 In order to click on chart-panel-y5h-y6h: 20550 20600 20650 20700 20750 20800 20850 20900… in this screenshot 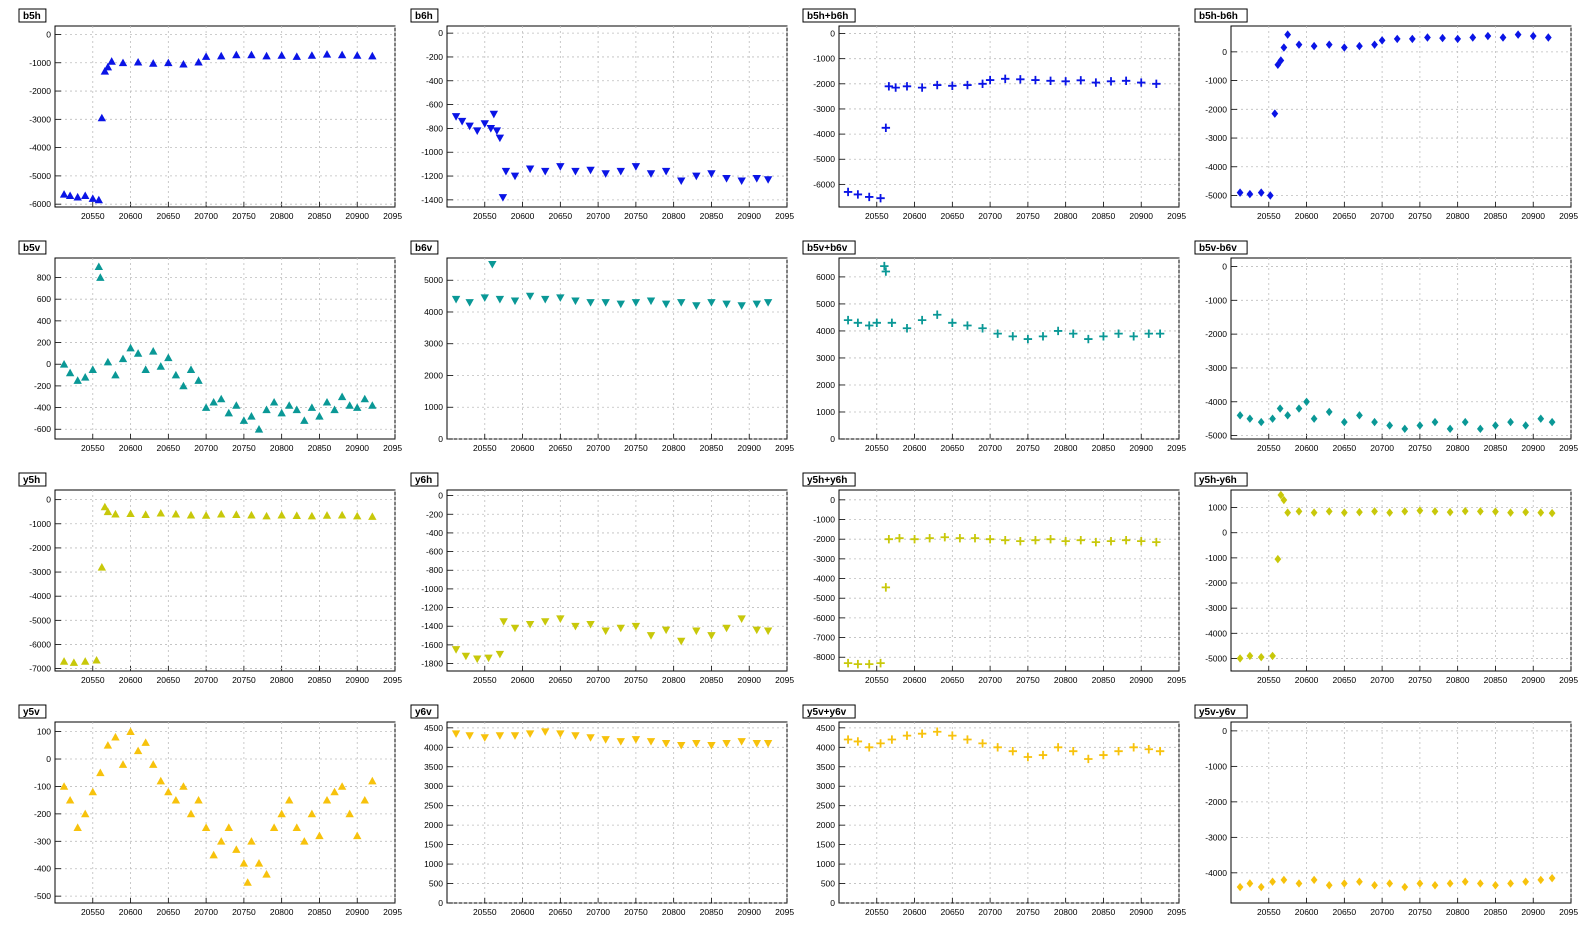, I will do `click(1386, 578)`.